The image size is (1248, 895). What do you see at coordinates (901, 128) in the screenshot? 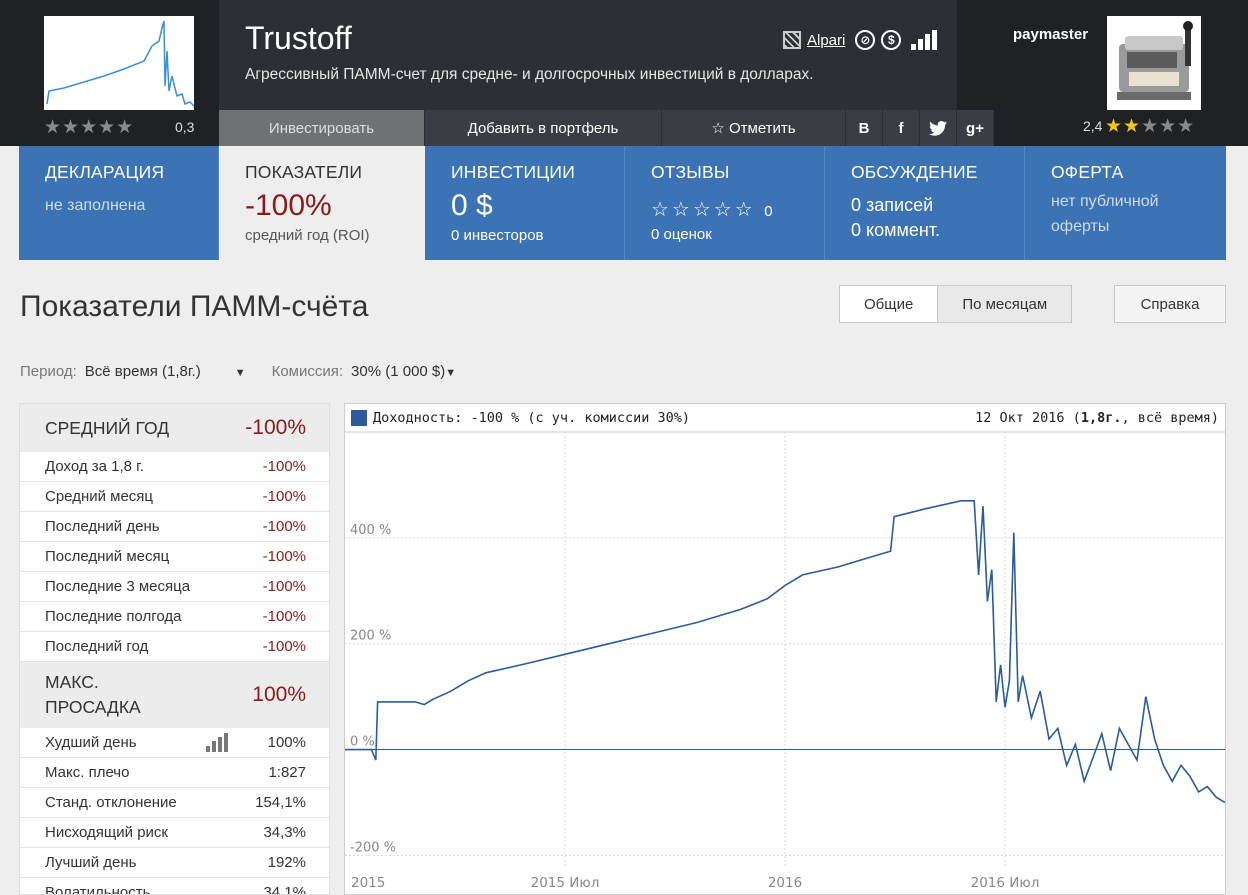
I see `facebook-share-button: f` at bounding box center [901, 128].